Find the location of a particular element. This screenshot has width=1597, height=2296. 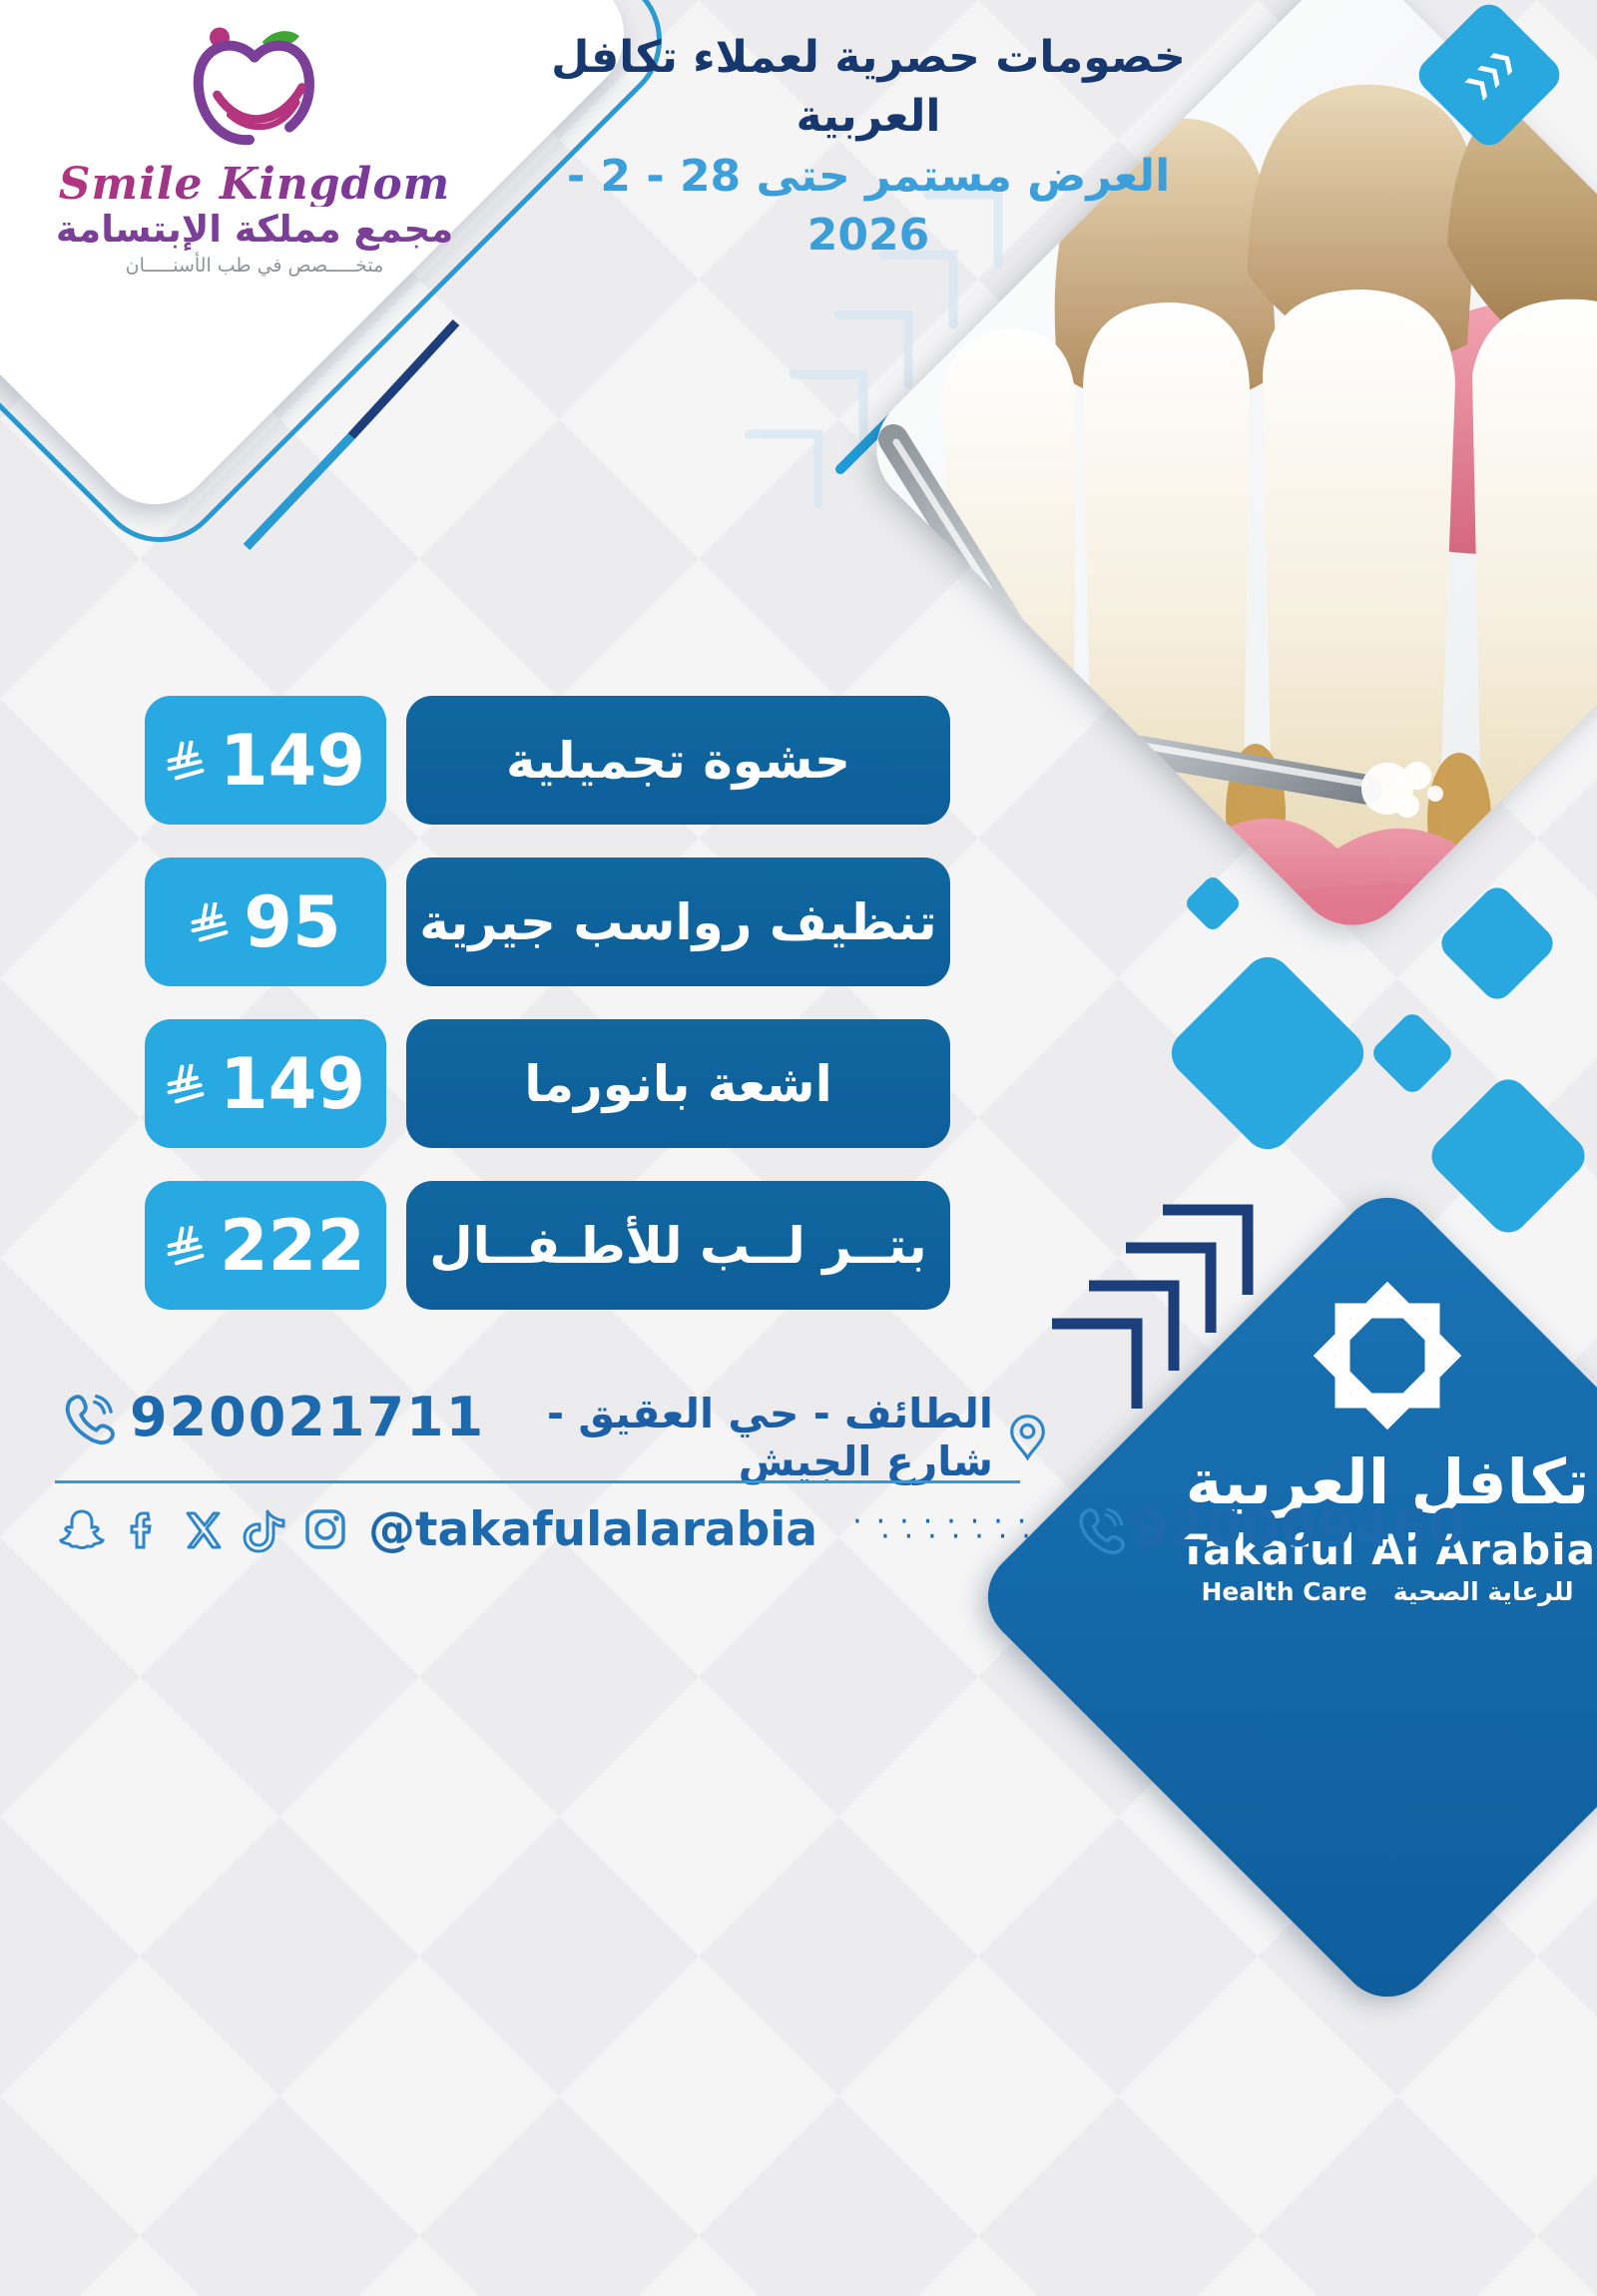

clinic-address: الطائف - حي العقيق - شارع الجيش is located at coordinates (738, 1438).